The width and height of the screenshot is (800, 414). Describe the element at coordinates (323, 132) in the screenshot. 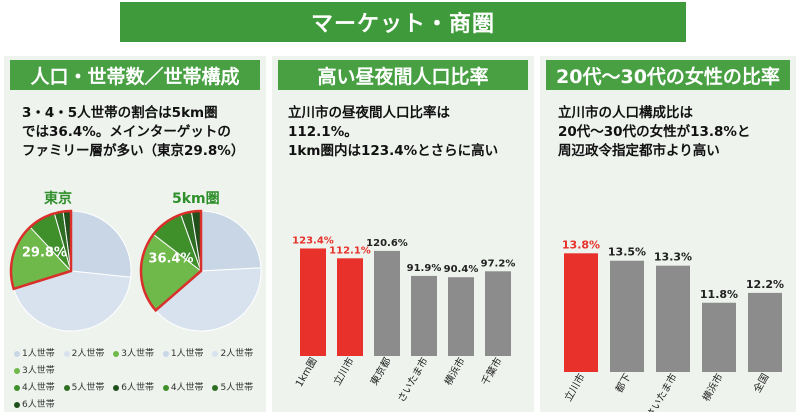

I see `desc-line: 112.1%。` at that location.